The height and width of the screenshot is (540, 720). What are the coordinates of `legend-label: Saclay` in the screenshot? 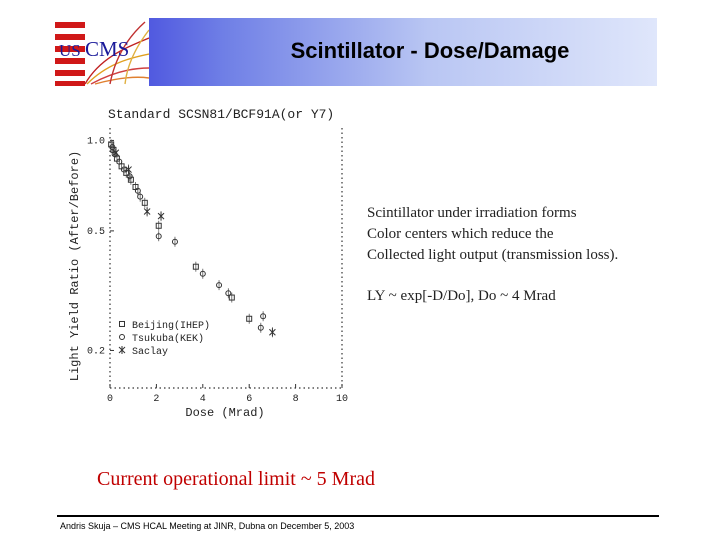 It's located at (150, 352).